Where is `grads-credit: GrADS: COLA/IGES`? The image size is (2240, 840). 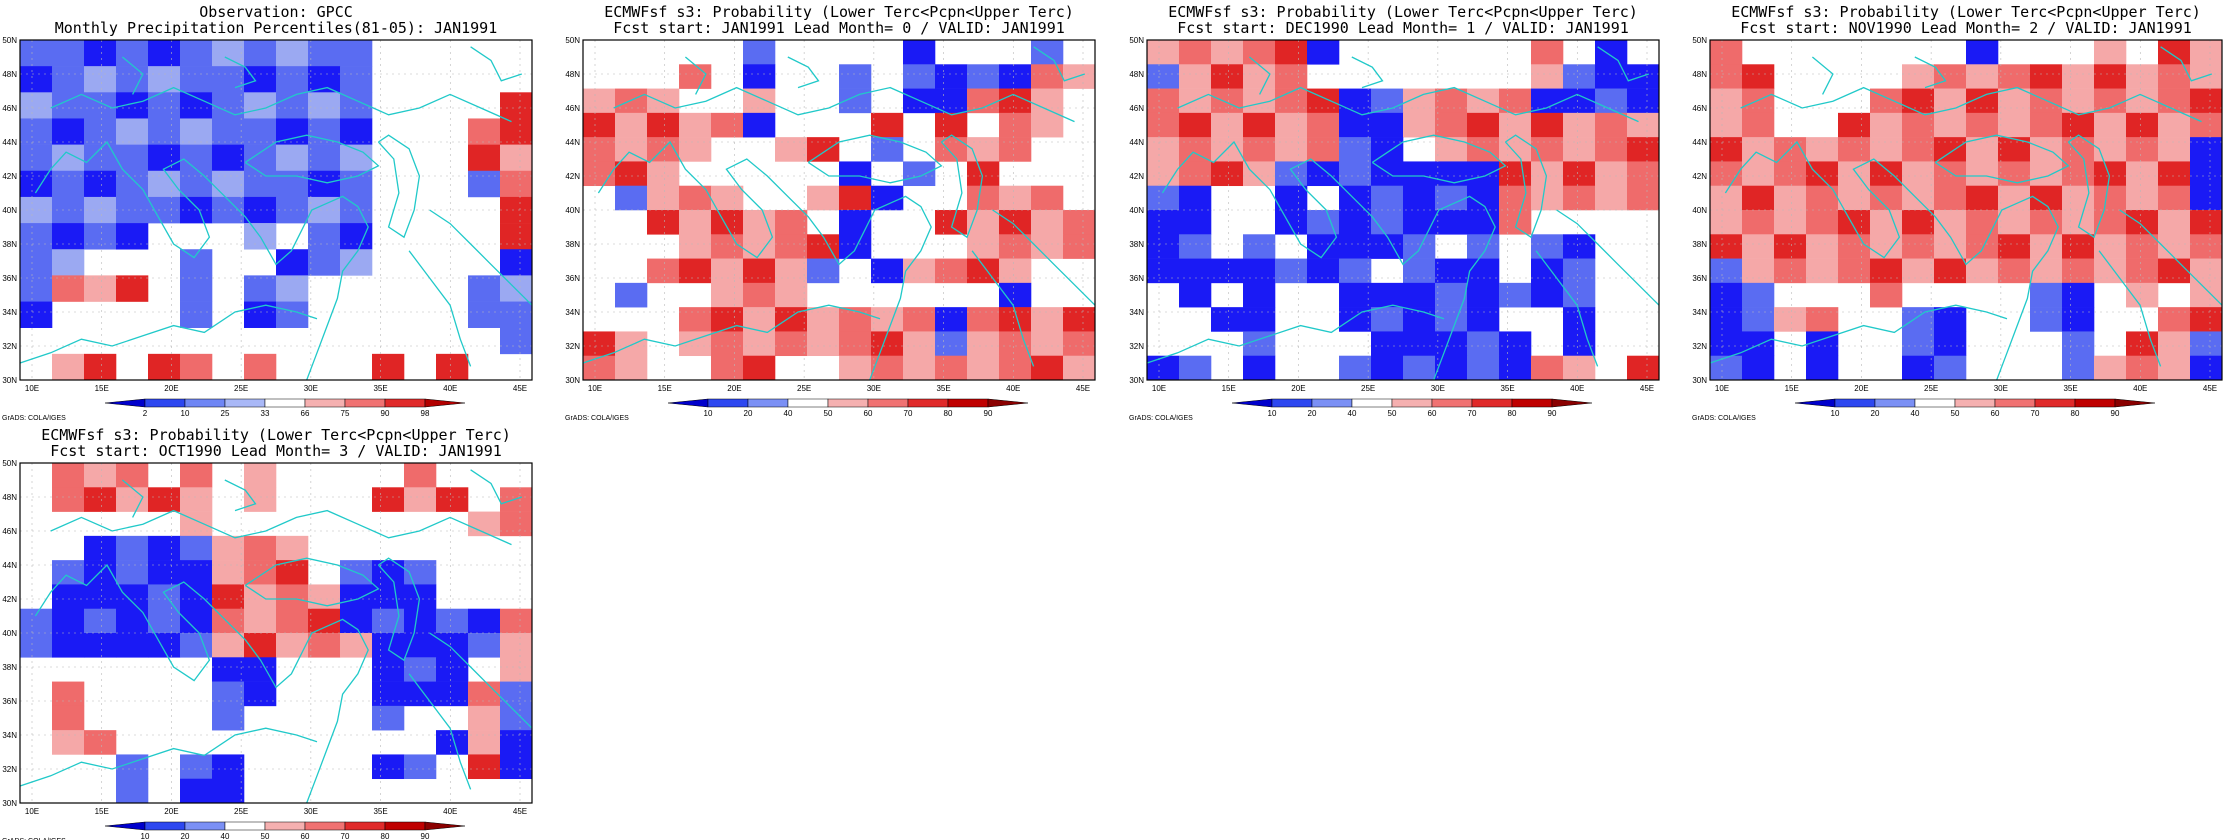 grads-credit: GrADS: COLA/IGES is located at coordinates (1724, 418).